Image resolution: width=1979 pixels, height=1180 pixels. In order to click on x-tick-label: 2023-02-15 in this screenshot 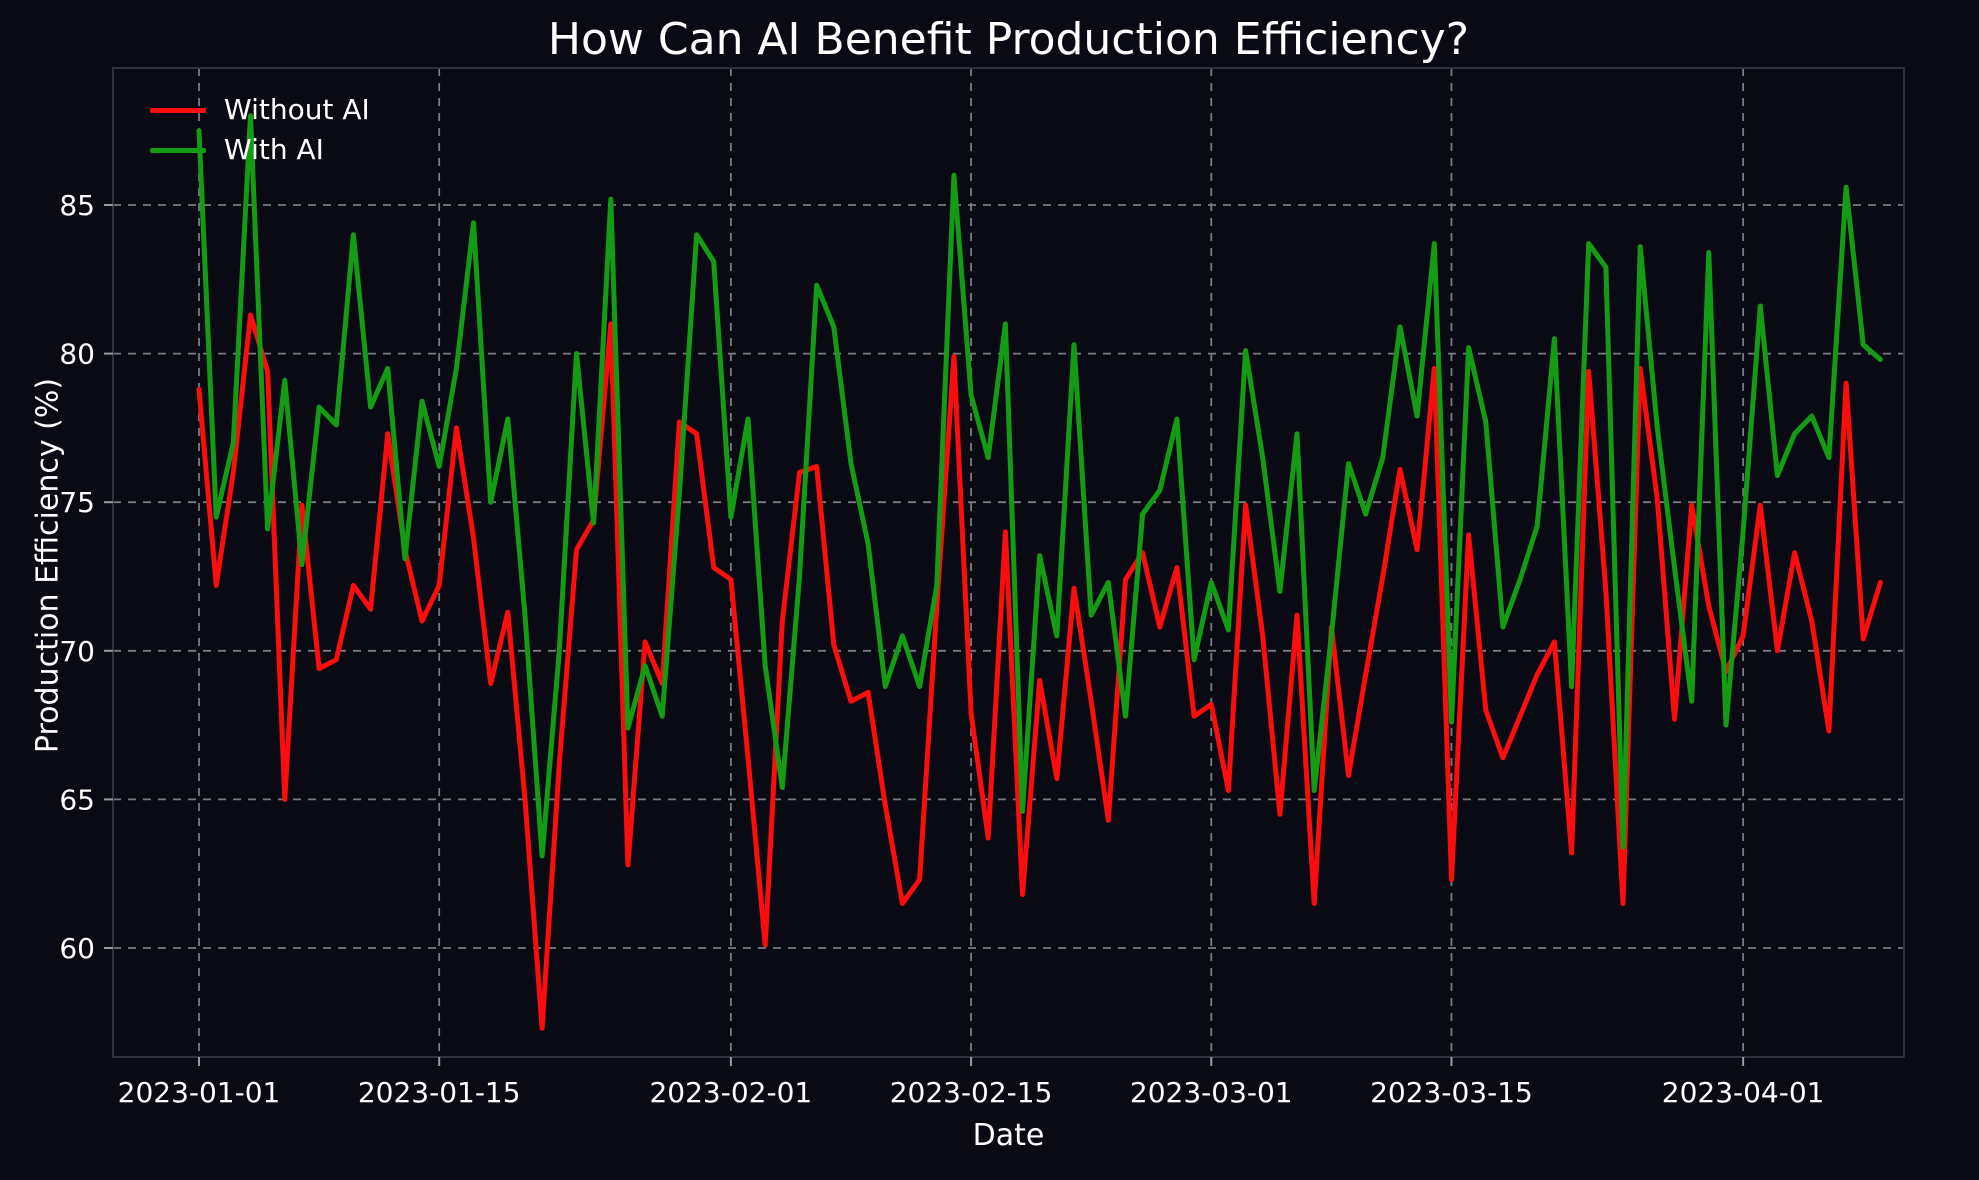, I will do `click(971, 1092)`.